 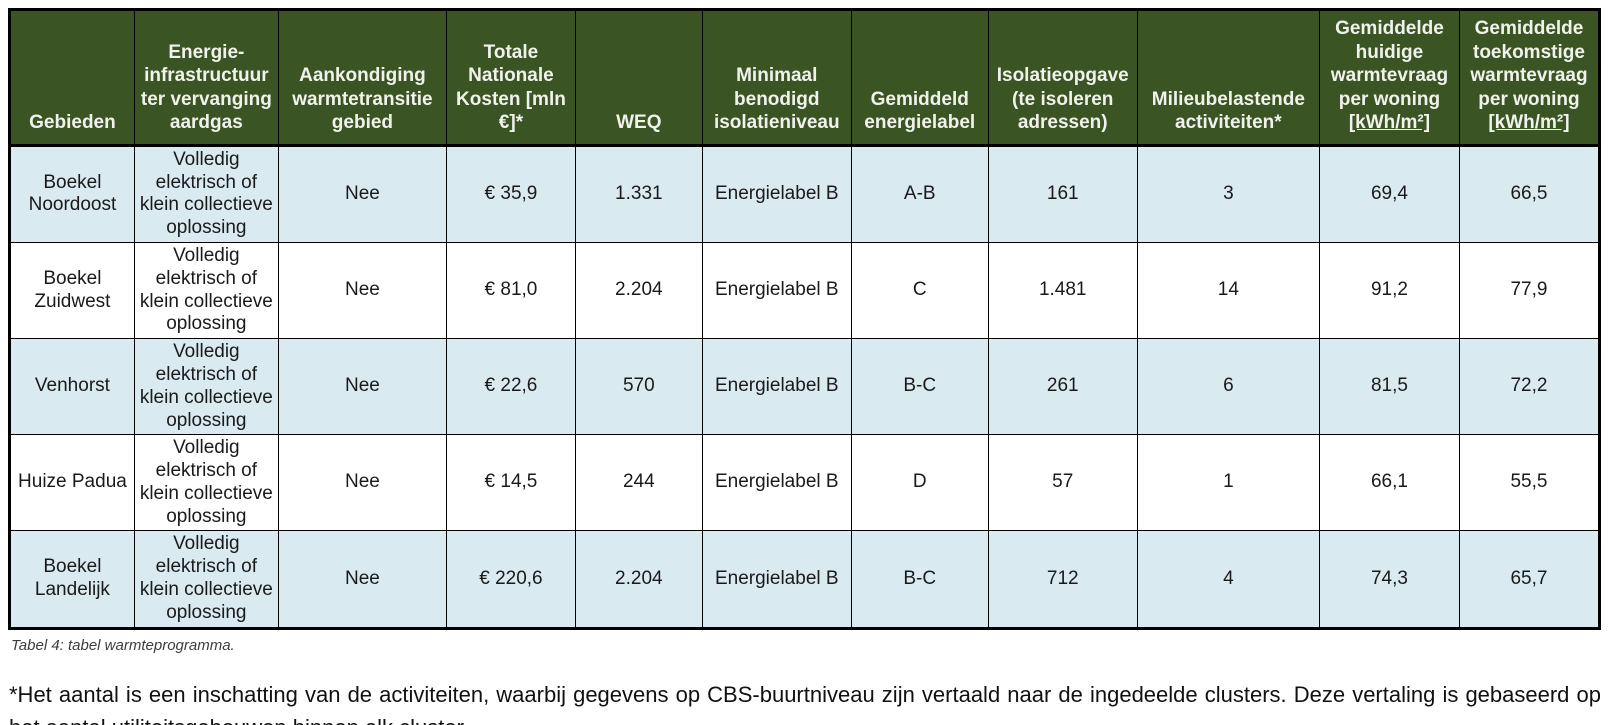 I want to click on header-label: Minimaal benodigd isolatieniveau, so click(x=776, y=99).